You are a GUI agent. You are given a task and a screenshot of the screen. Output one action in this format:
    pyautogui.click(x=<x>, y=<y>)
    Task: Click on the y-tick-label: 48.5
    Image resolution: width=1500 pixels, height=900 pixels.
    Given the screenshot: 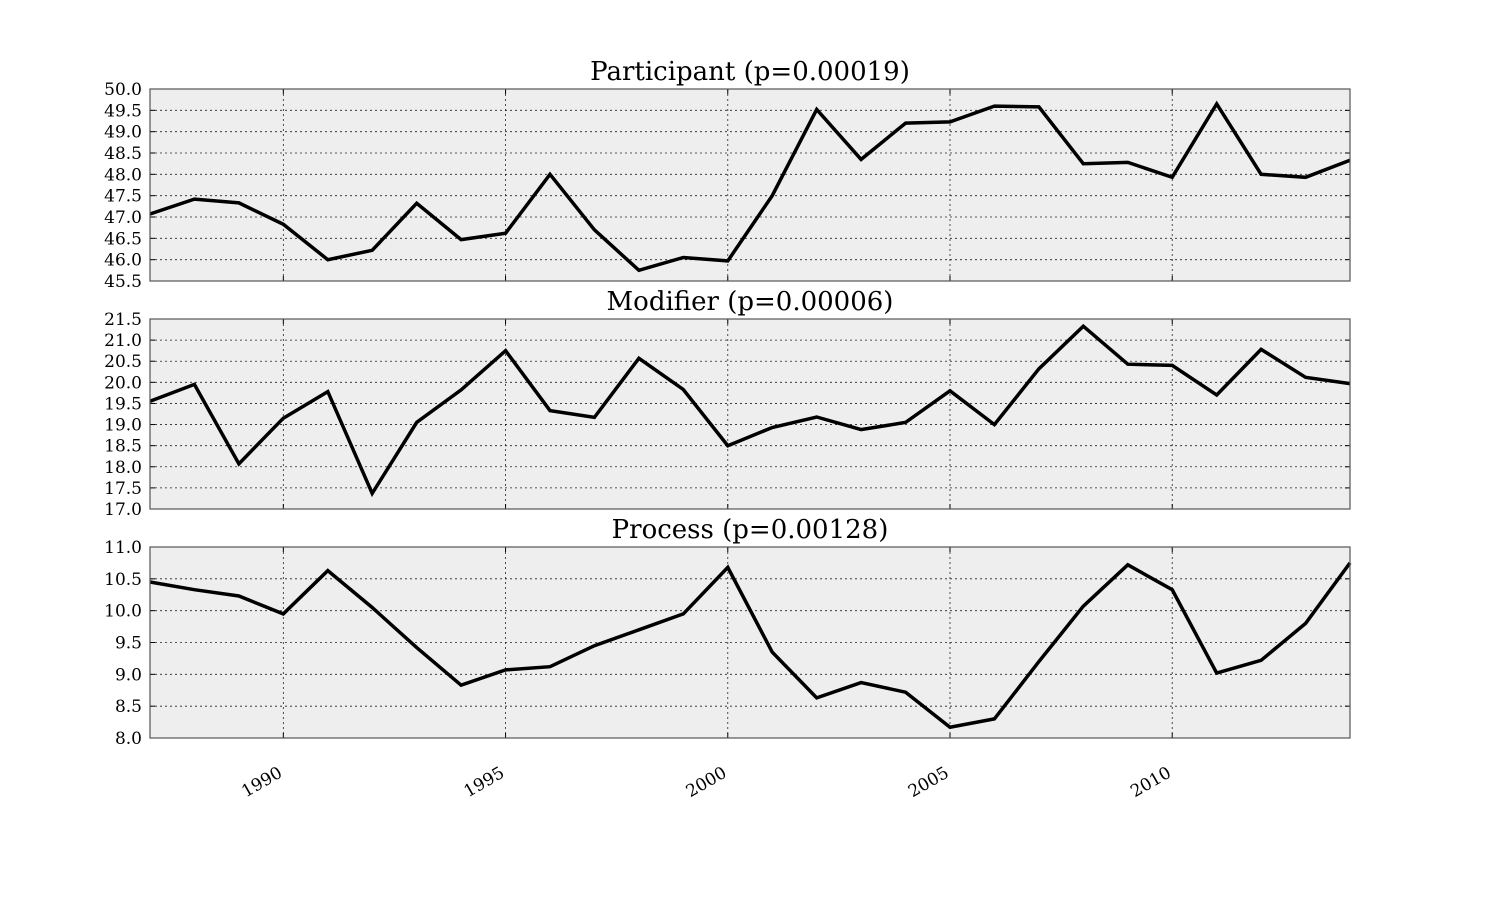 What is the action you would take?
    pyautogui.click(x=123, y=154)
    